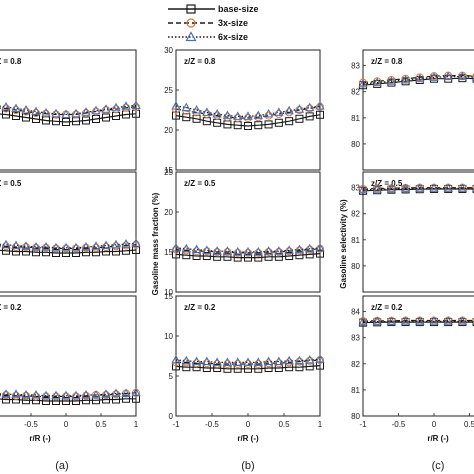 The height and width of the screenshot is (474, 474). I want to click on panel-b-ylabel: Gasoline mass fraction (%), so click(155, 243).